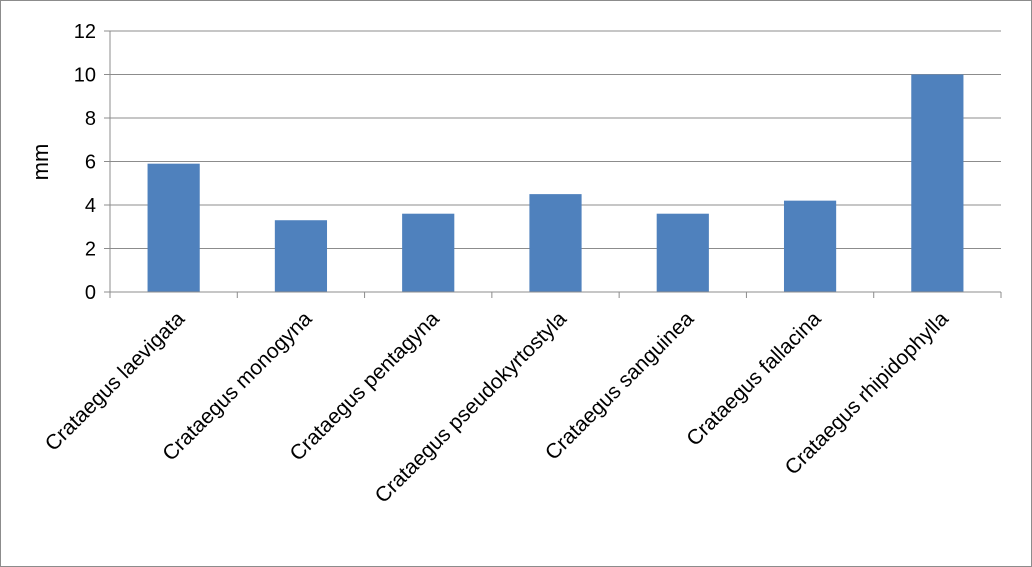 This screenshot has height=567, width=1032. What do you see at coordinates (85, 76) in the screenshot?
I see `y-tick-label: 10` at bounding box center [85, 76].